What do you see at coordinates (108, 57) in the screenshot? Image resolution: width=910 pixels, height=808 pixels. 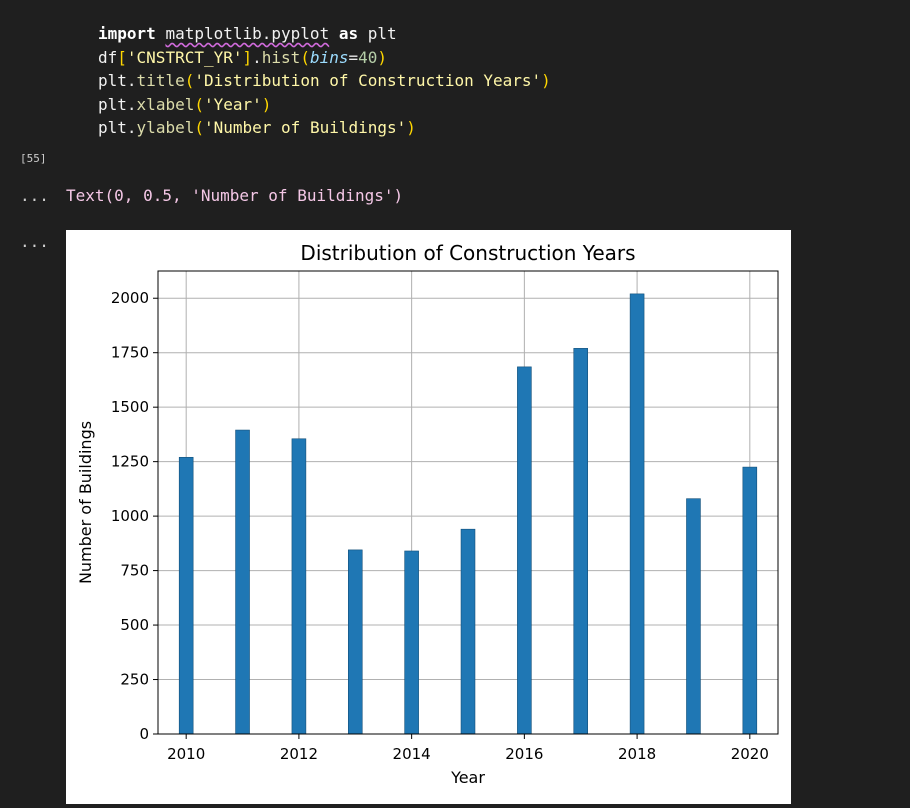 I see `code-token: df` at bounding box center [108, 57].